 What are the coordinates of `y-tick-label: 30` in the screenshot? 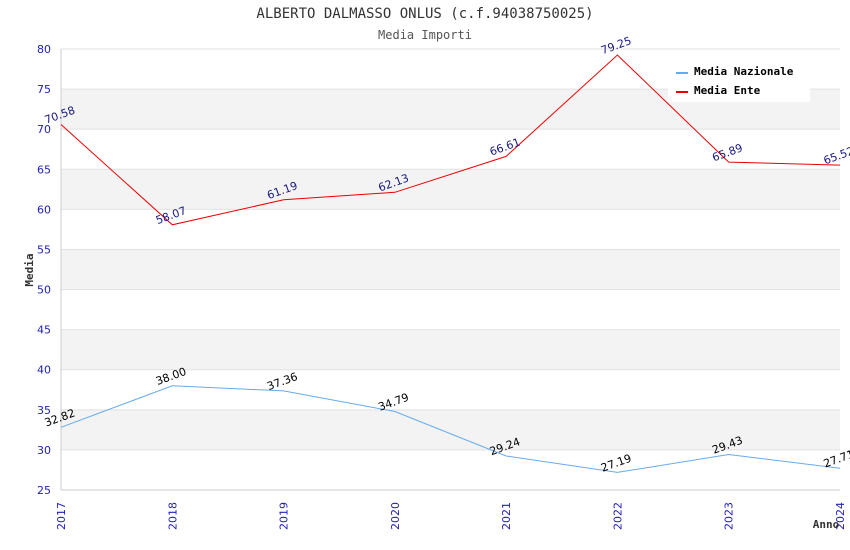 It's located at (44, 450).